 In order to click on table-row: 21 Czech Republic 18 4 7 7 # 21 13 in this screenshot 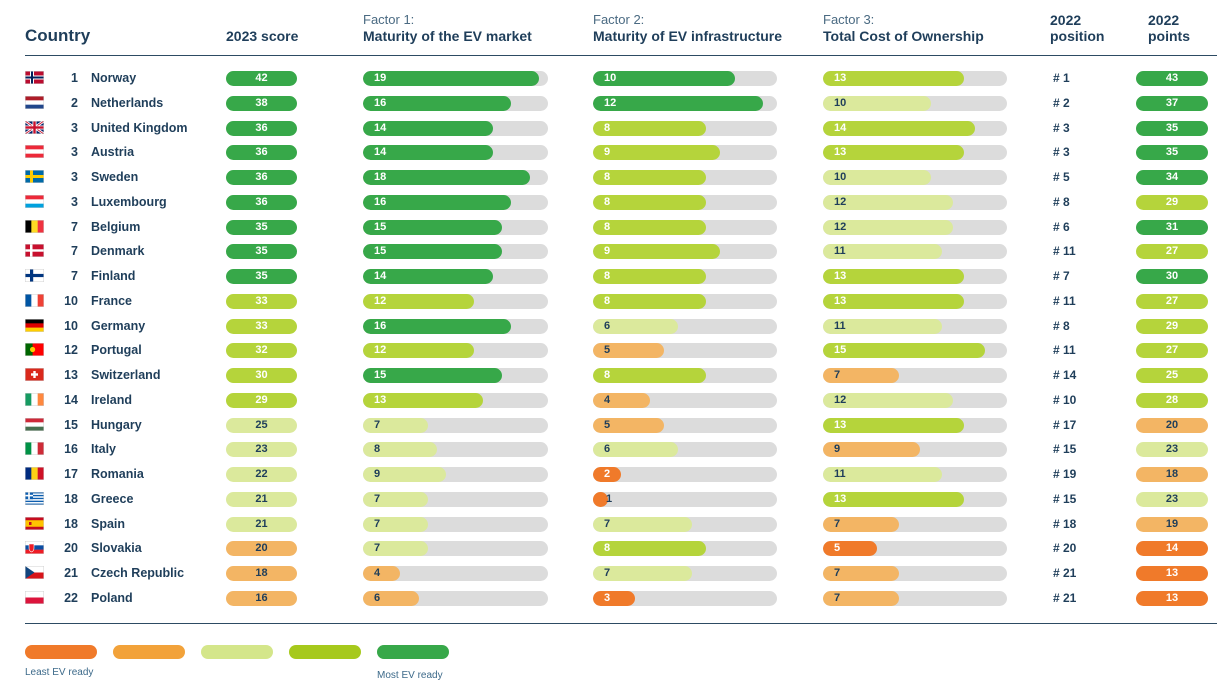, I will do `click(613, 573)`.